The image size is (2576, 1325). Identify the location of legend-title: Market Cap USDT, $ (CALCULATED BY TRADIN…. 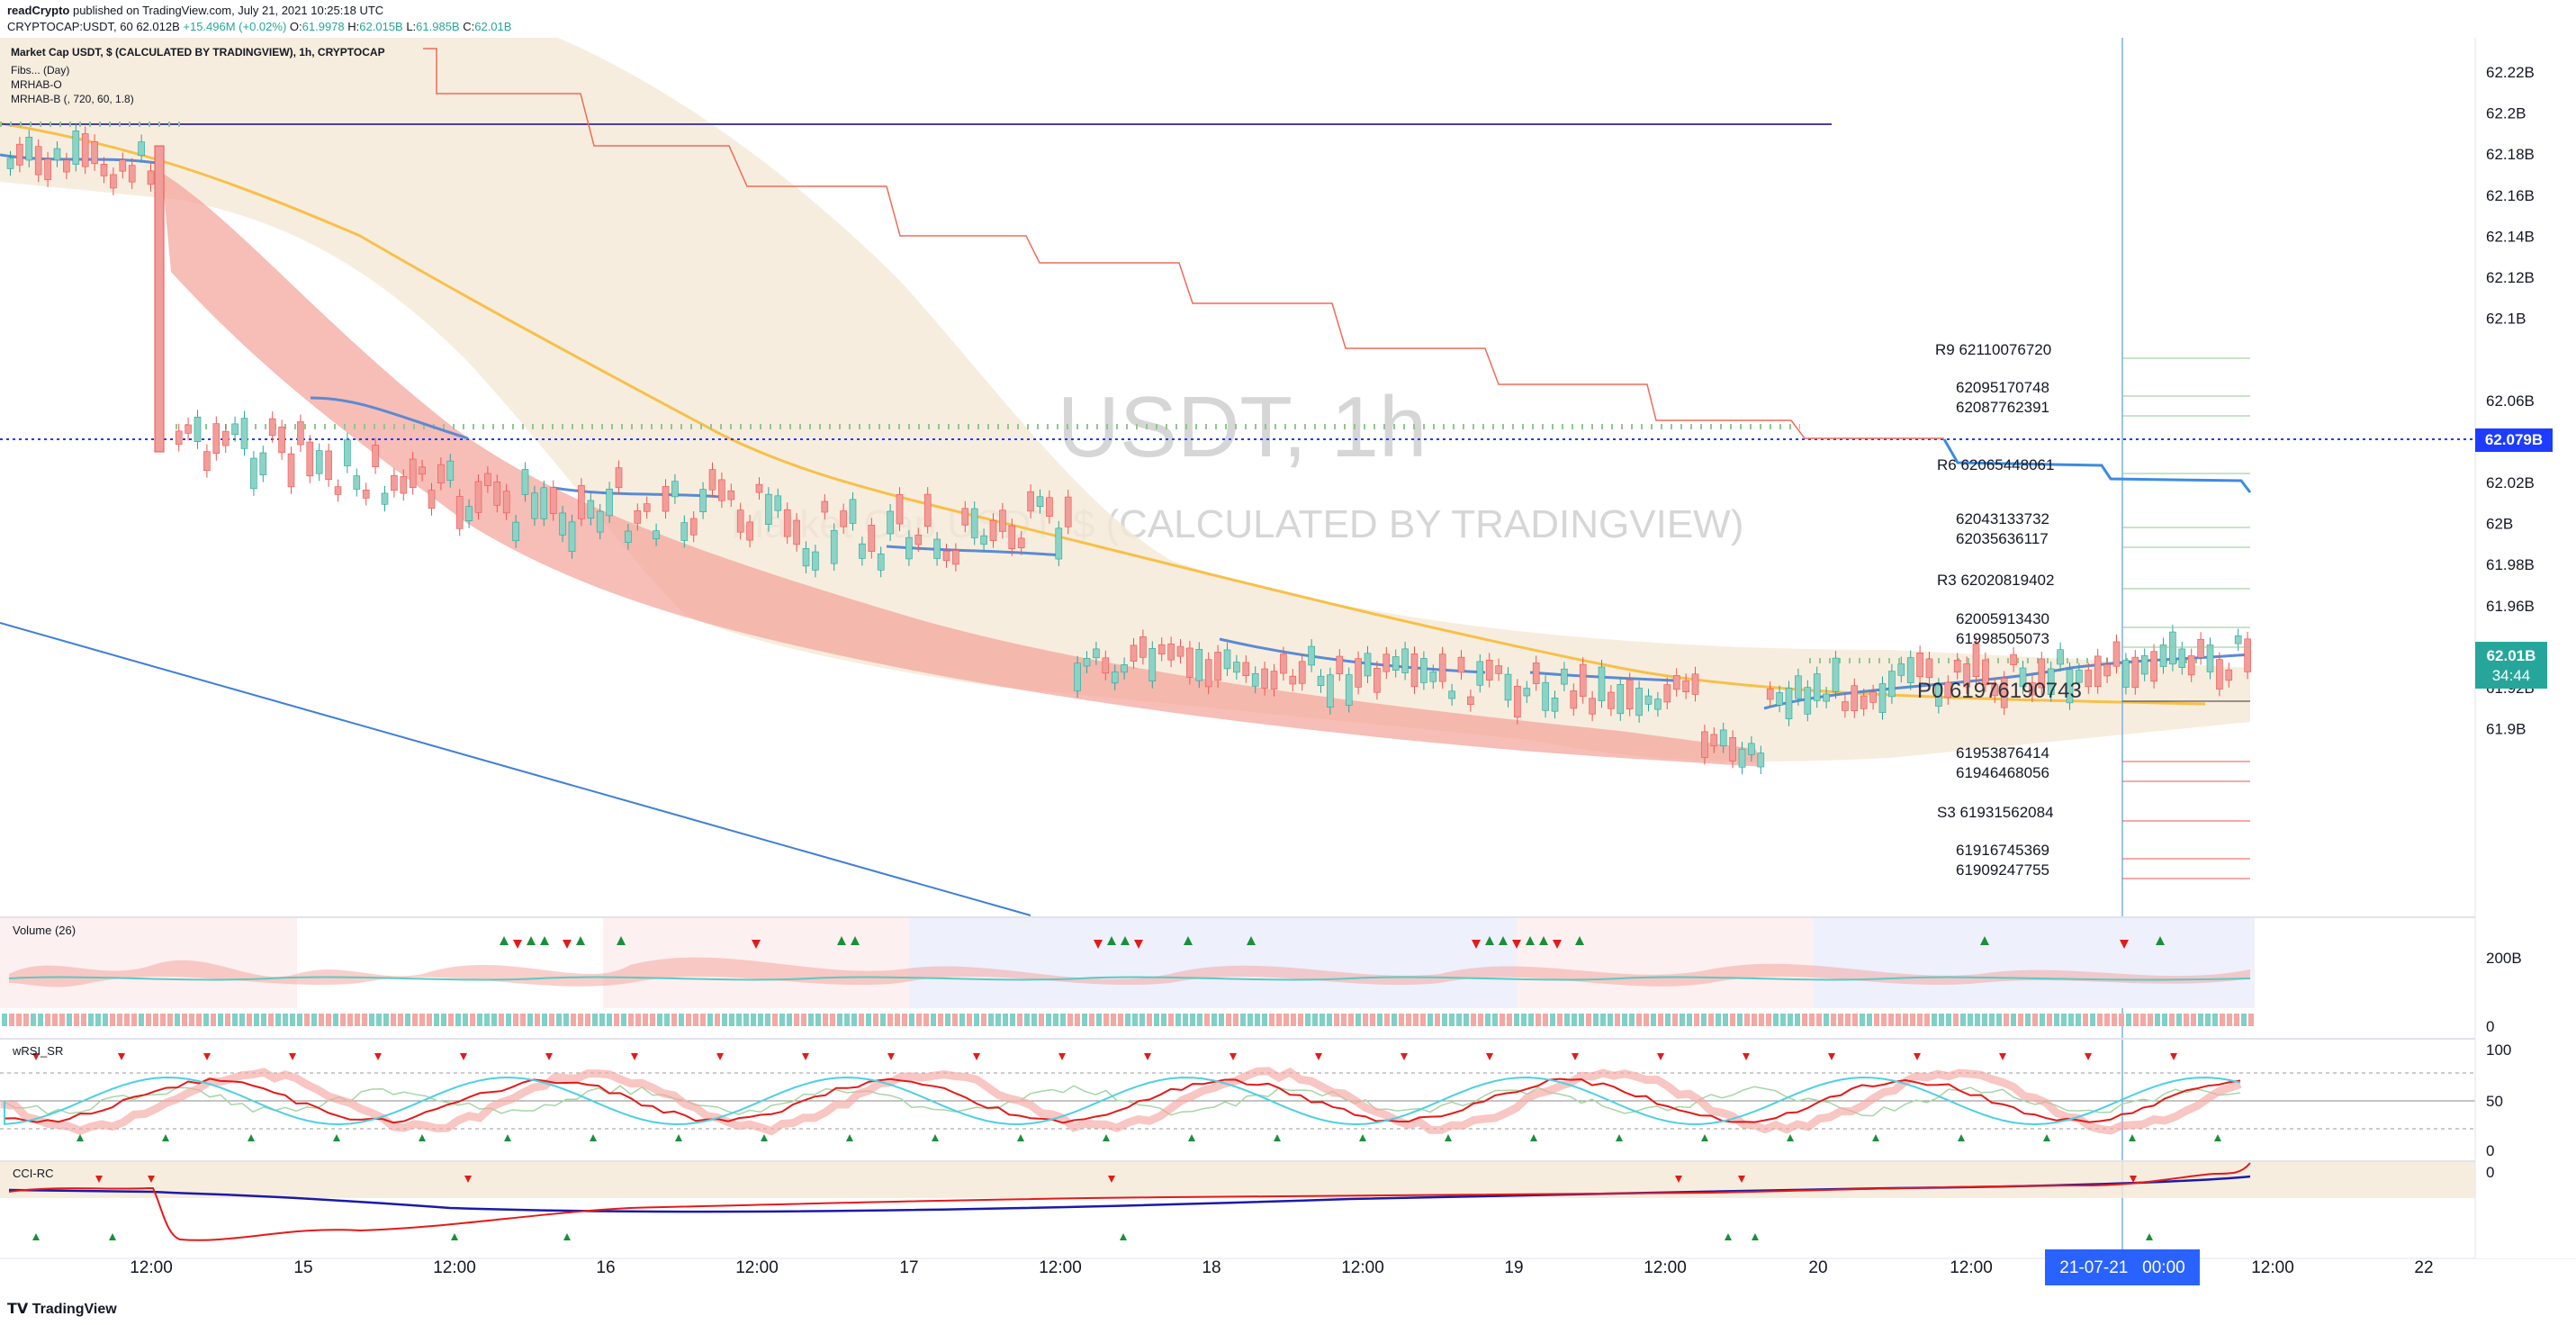
(198, 52).